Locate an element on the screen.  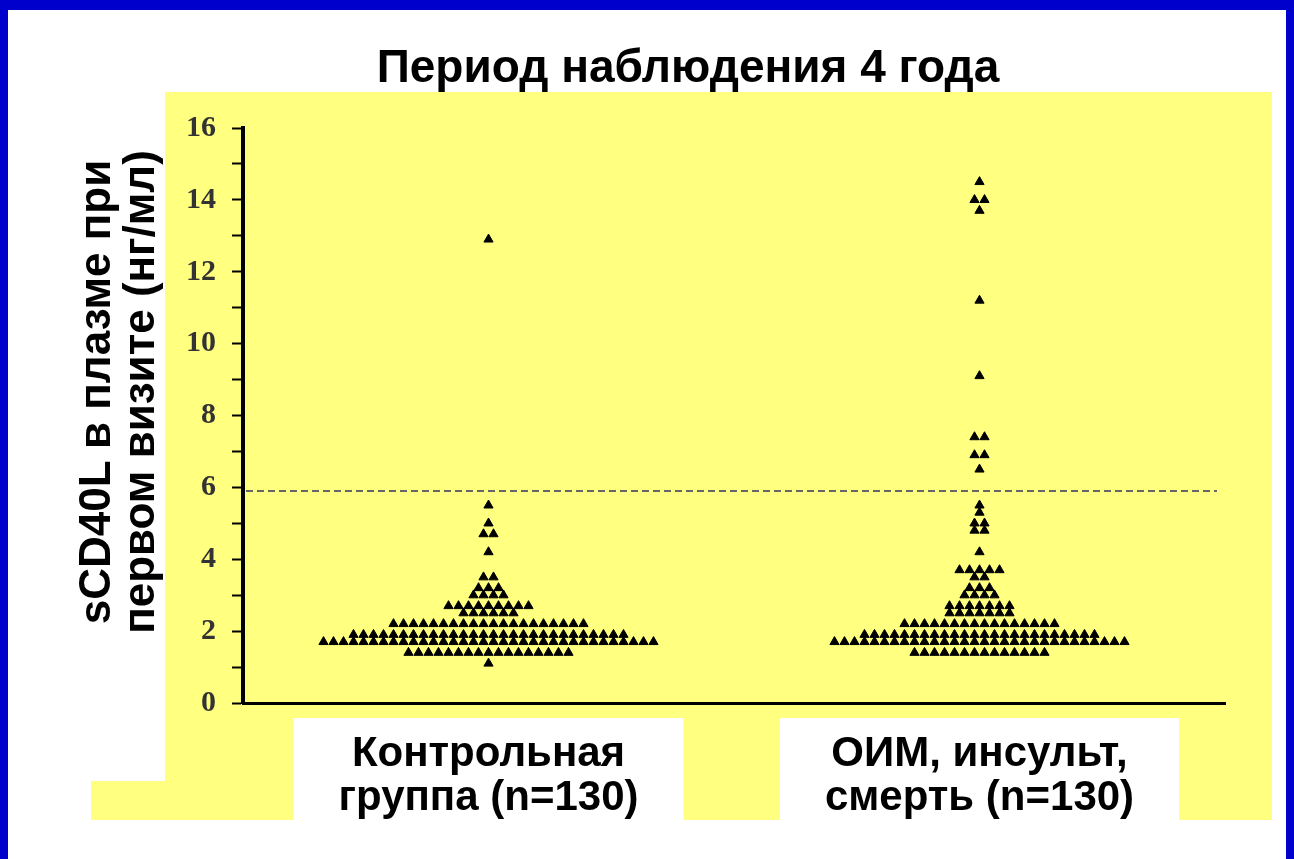
chart-title: Период наблюдения 4 года is located at coordinates (688, 66).